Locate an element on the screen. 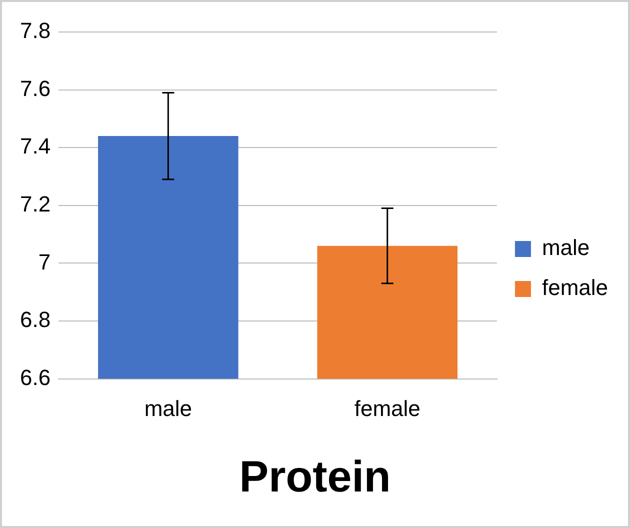 This screenshot has height=528, width=630. legend-label: male is located at coordinates (566, 247).